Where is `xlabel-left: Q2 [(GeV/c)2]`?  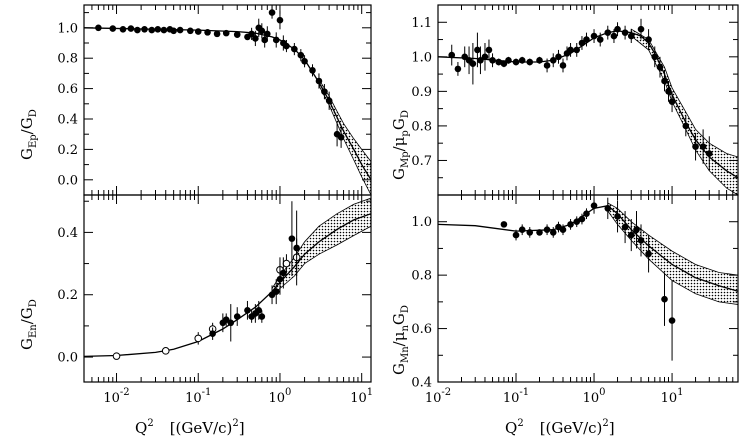 xlabel-left: Q2 [(GeV/c)2] is located at coordinates (190, 427).